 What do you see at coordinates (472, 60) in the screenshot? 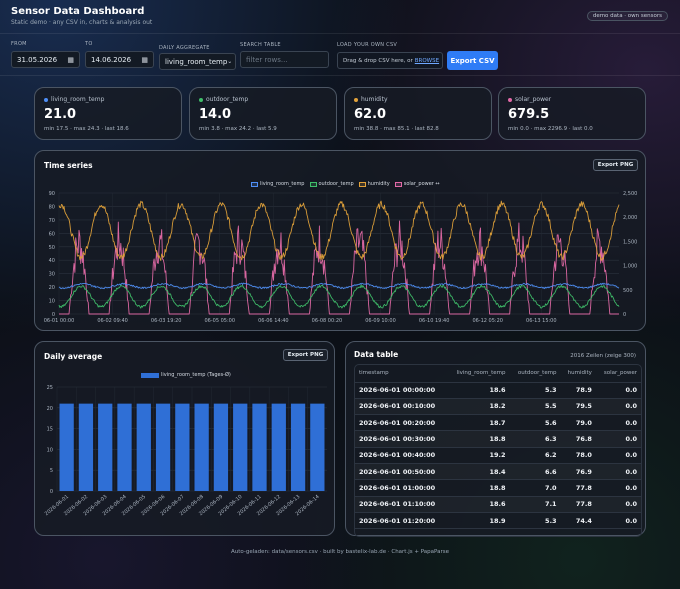
I see `export-csv-button: Export CSV` at bounding box center [472, 60].